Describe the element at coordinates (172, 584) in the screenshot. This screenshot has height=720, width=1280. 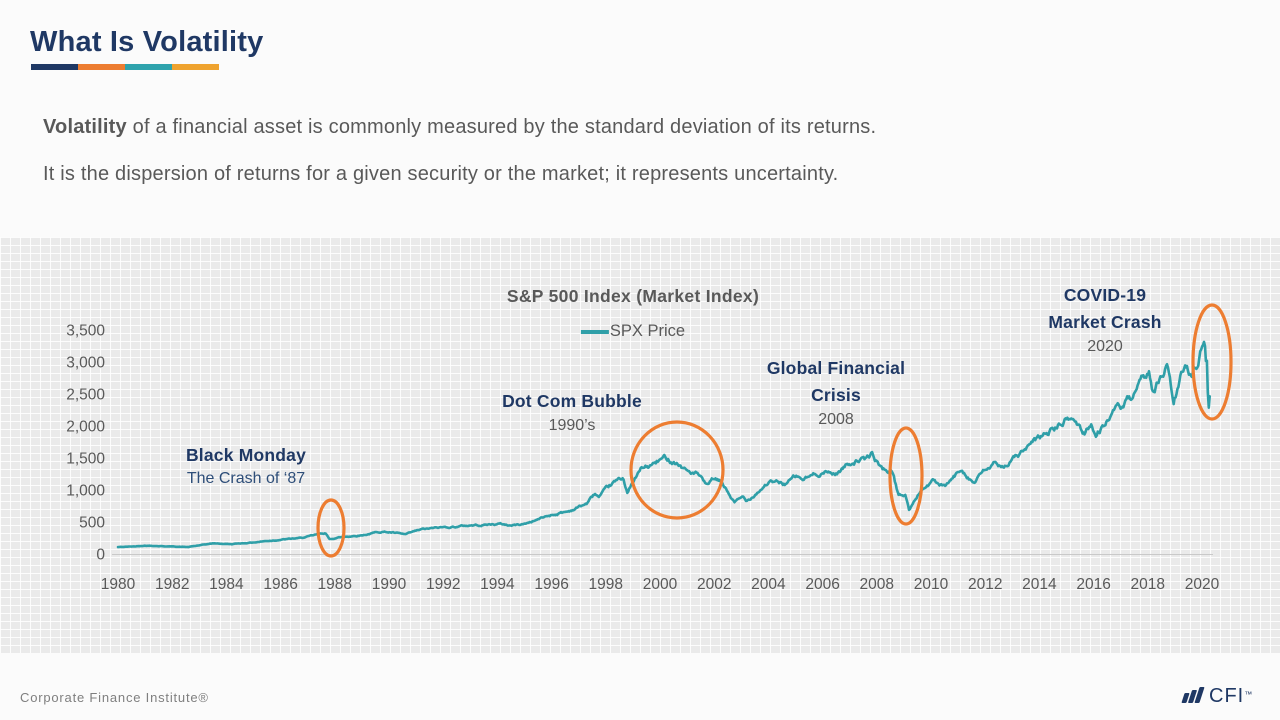
I see `x-tick-label: 1982` at that location.